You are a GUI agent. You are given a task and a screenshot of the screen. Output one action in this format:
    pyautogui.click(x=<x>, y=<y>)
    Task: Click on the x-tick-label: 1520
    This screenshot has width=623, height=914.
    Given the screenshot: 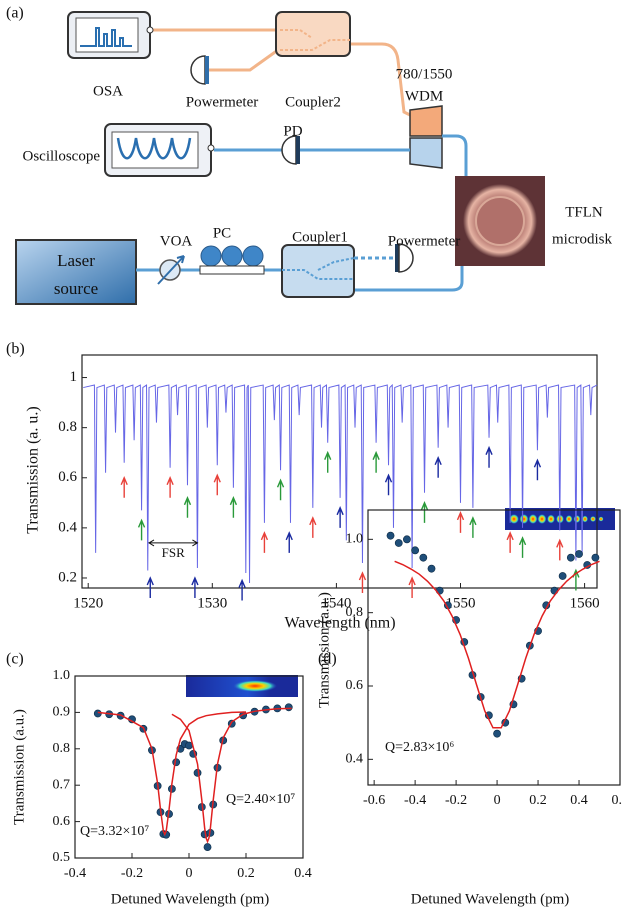 What is the action you would take?
    pyautogui.click(x=88, y=603)
    